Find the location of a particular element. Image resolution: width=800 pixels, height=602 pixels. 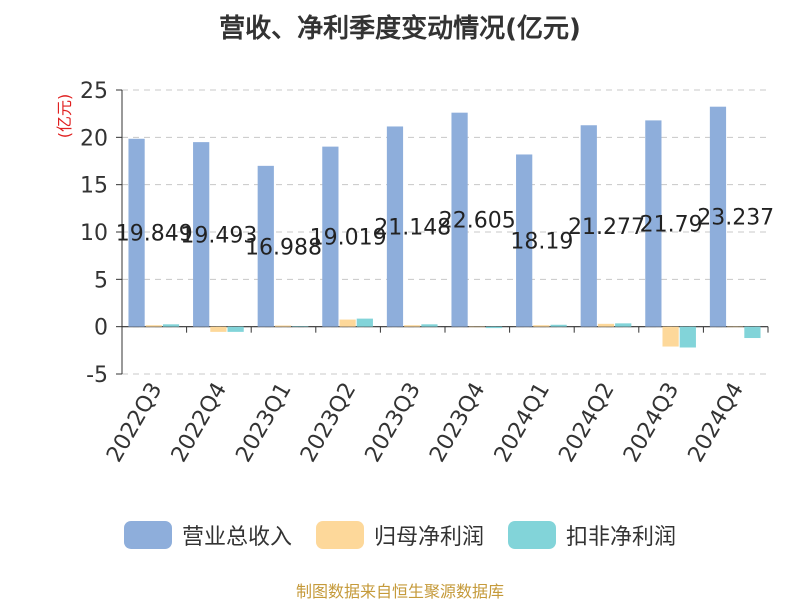

y-tick-label: 20 is located at coordinates (94, 138).